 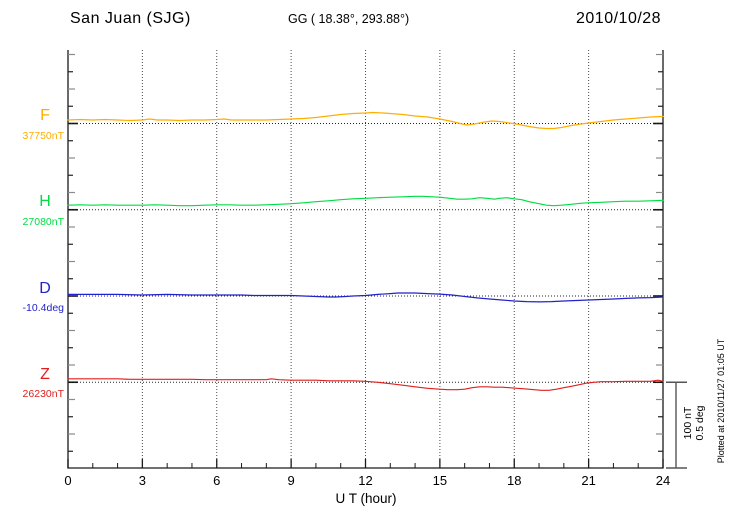 I want to click on scale-bar-nt-label: 100 nT, so click(x=688, y=423).